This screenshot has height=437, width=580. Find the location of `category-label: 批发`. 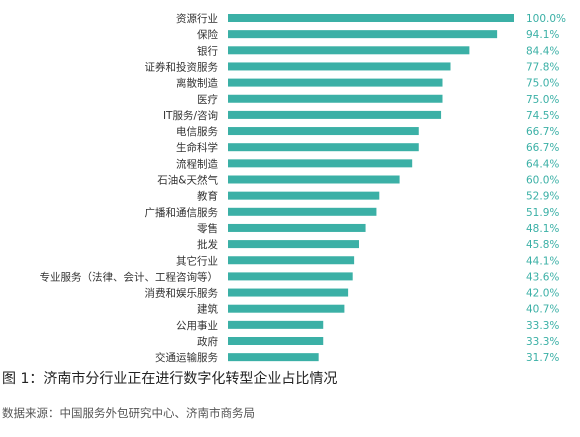

category-label: 批发 is located at coordinates (207, 244).